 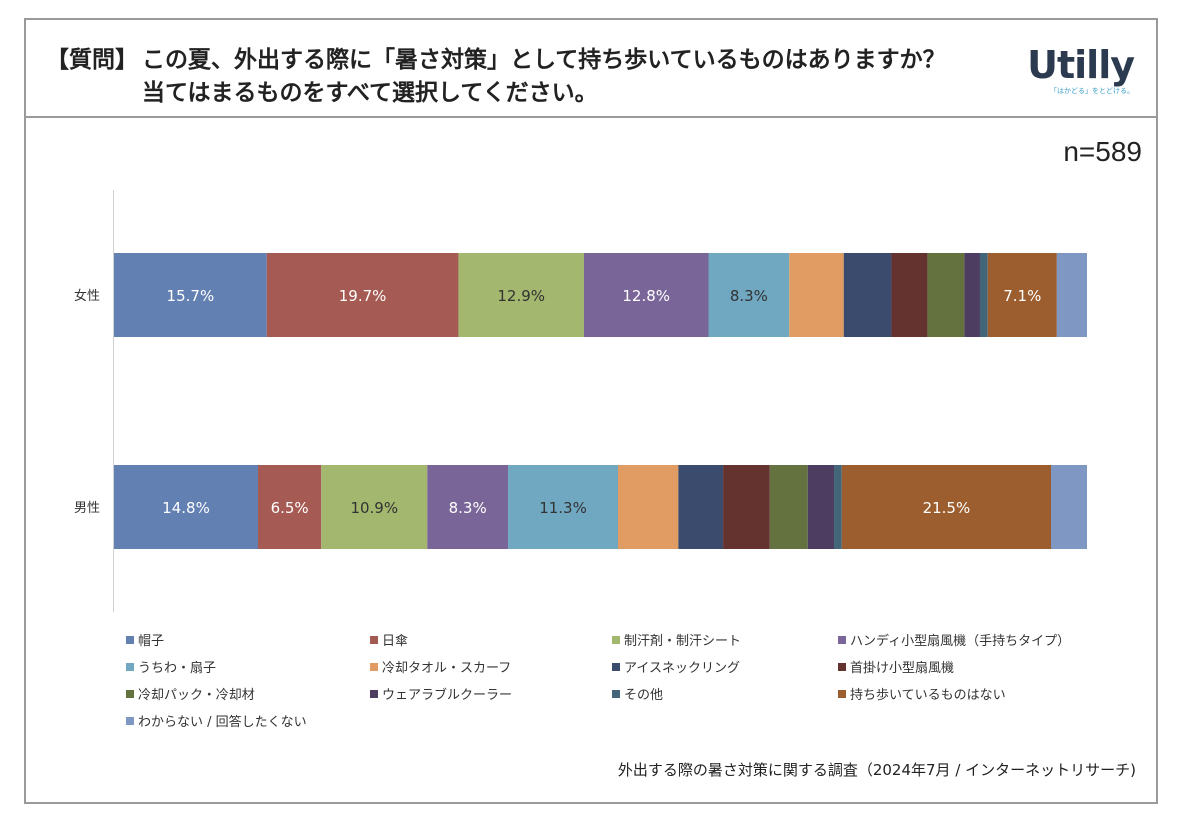 I want to click on legend-item: ハンディ小型扇風機（手持ちタイプ）, so click(x=954, y=639).